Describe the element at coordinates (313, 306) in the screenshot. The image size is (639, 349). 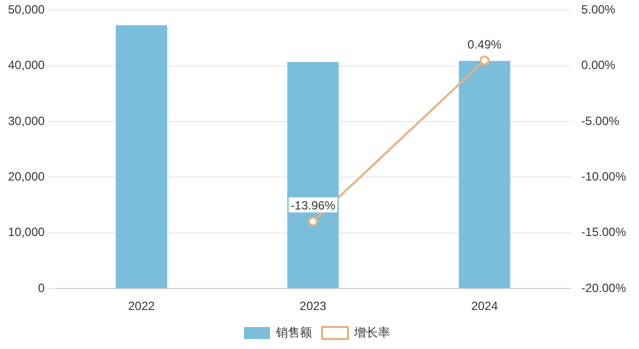
I see `x-tick-label: 2023` at that location.